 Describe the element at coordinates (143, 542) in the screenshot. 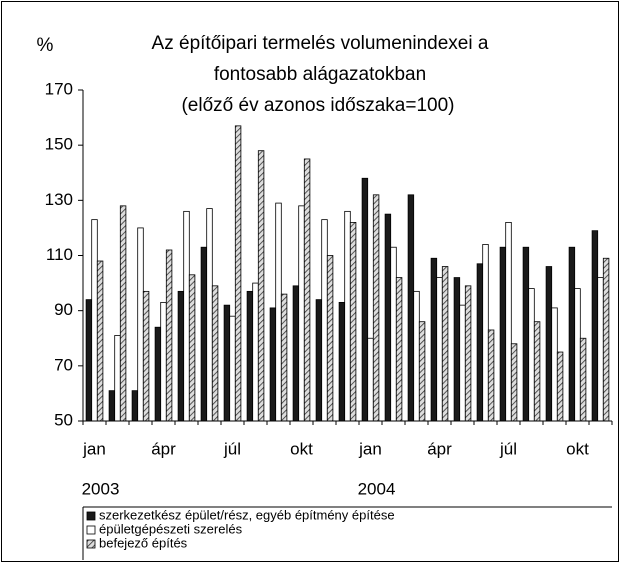

I see `legend-label: befejező építés` at that location.